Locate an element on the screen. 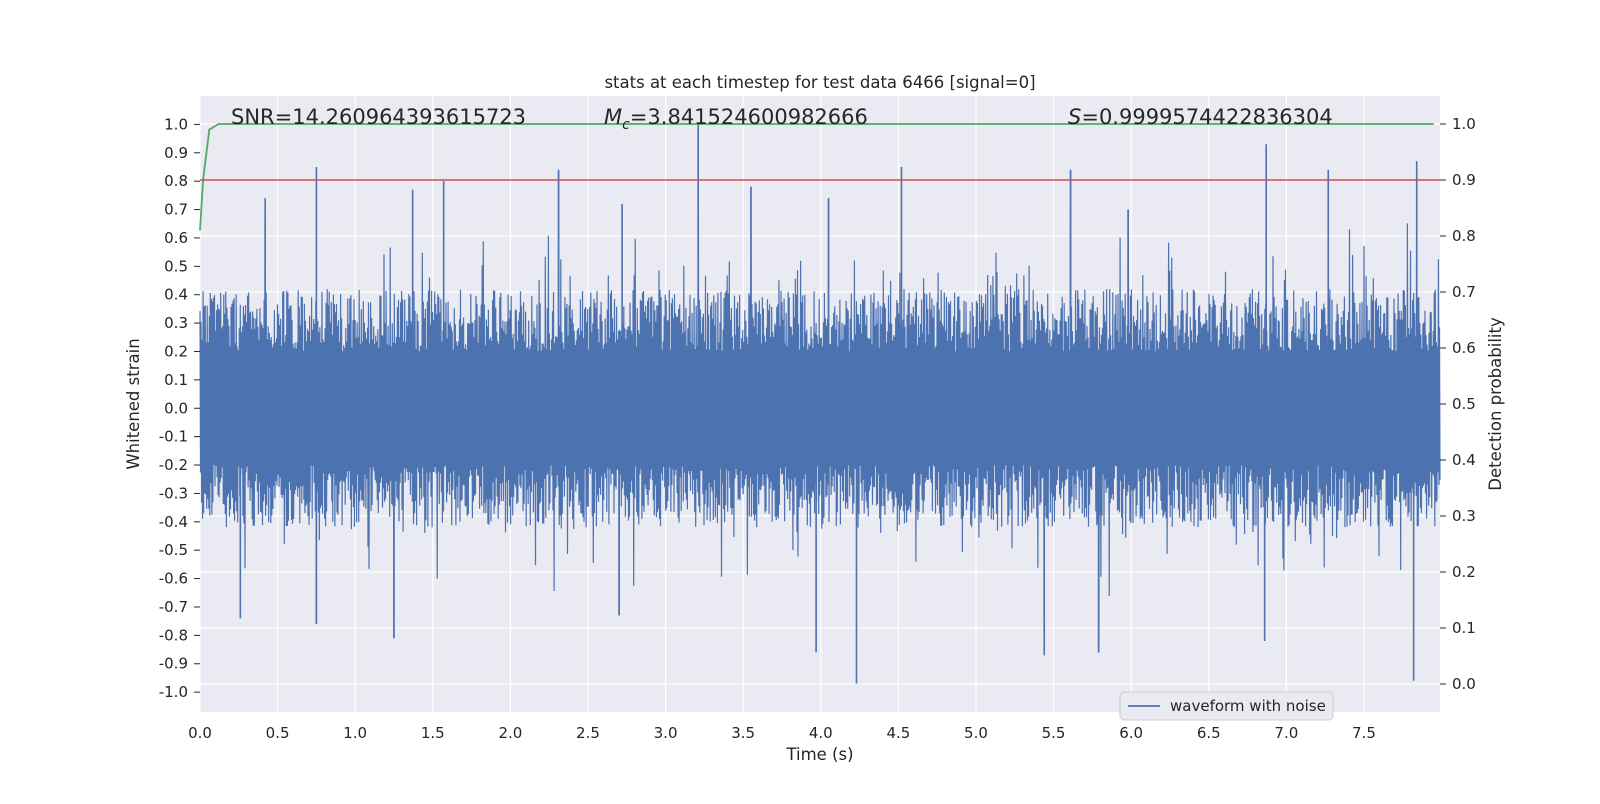 This screenshot has height=804, width=1600. y-tick-label: 0.9 is located at coordinates (176, 153).